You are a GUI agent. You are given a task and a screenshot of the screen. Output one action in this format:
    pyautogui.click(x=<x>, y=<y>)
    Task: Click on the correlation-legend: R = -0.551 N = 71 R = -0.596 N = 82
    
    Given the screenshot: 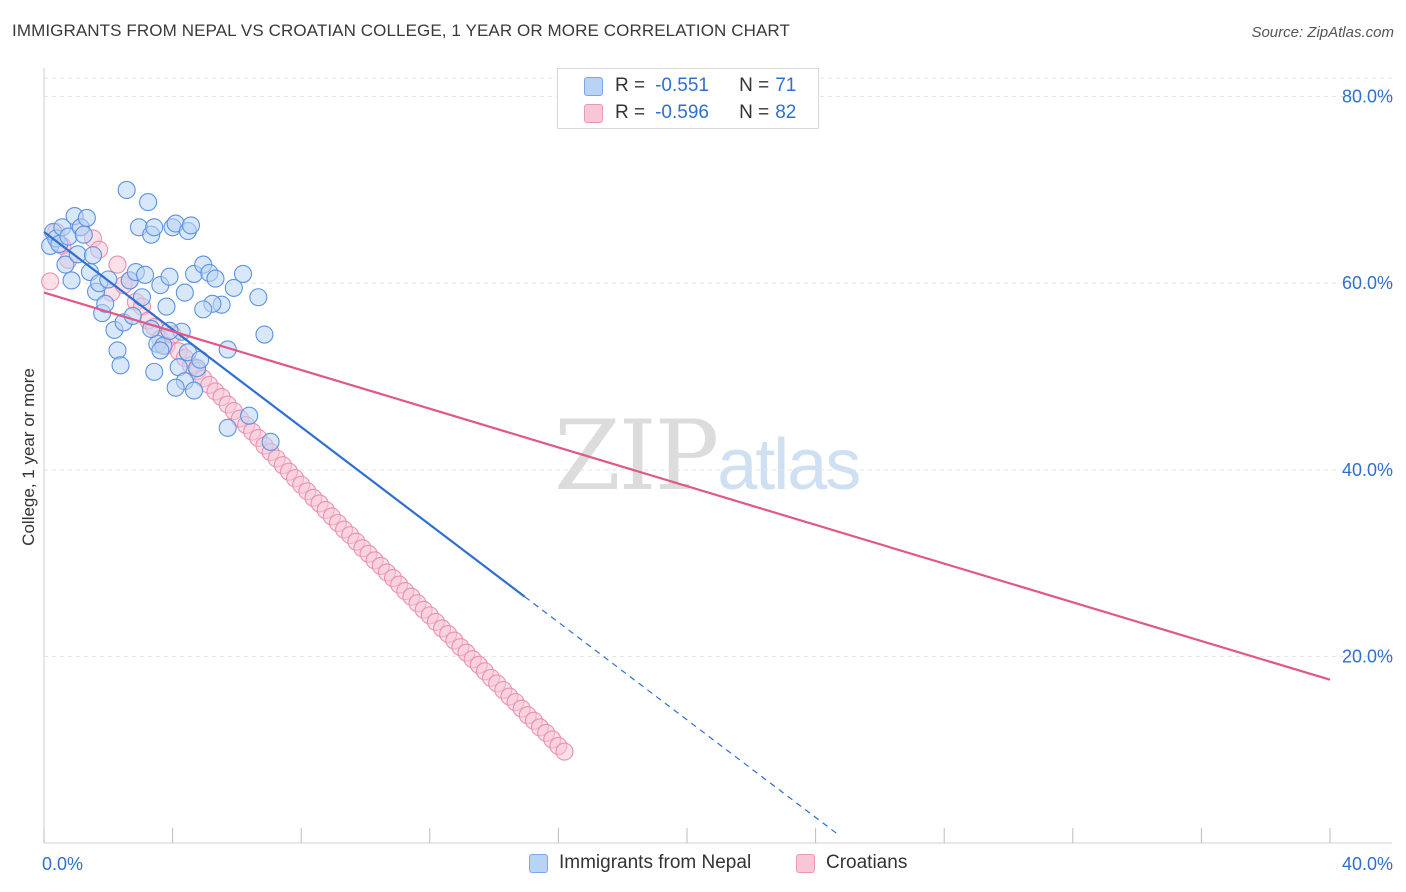 What is the action you would take?
    pyautogui.click(x=688, y=98)
    